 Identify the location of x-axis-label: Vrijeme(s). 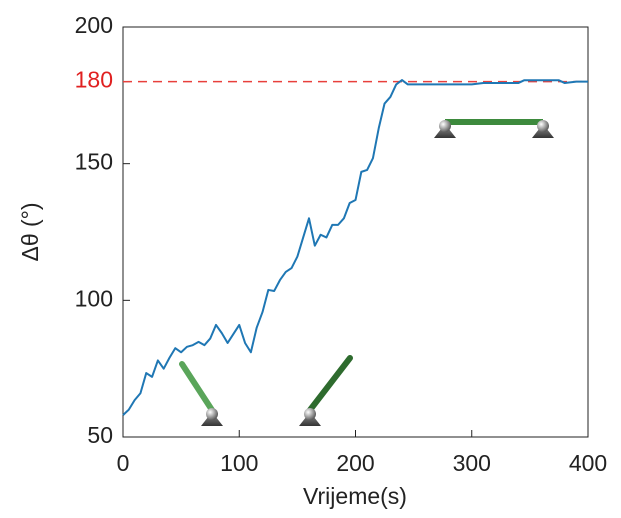
(355, 496).